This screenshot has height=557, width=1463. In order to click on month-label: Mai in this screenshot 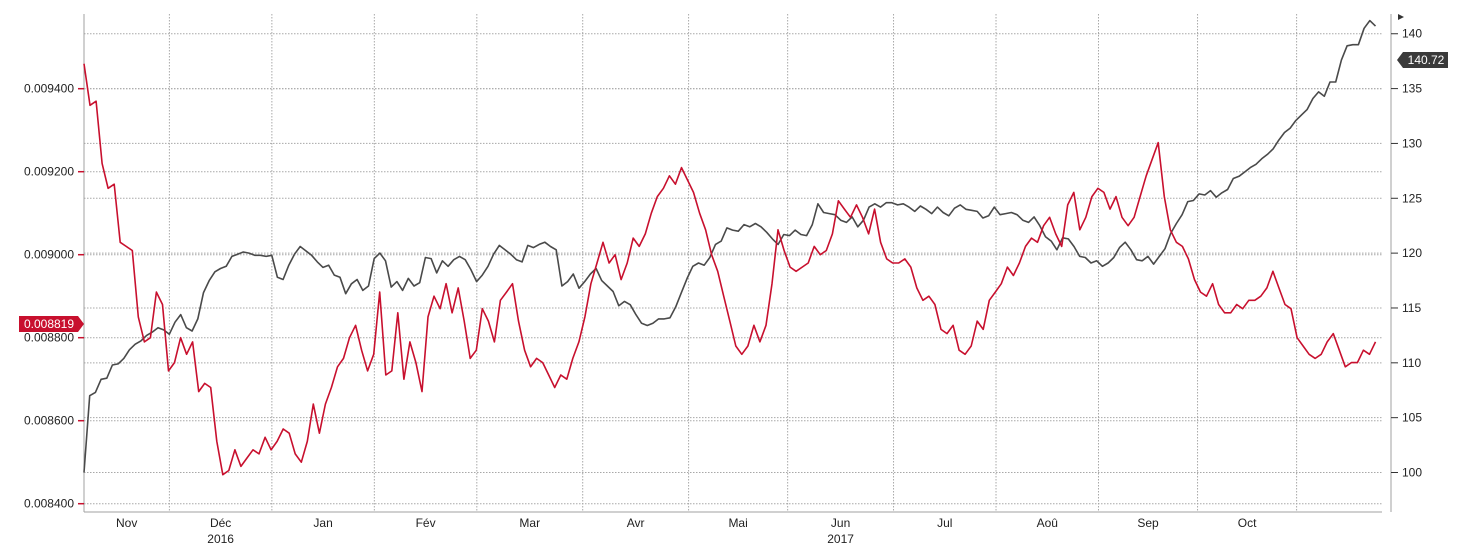, I will do `click(737, 523)`.